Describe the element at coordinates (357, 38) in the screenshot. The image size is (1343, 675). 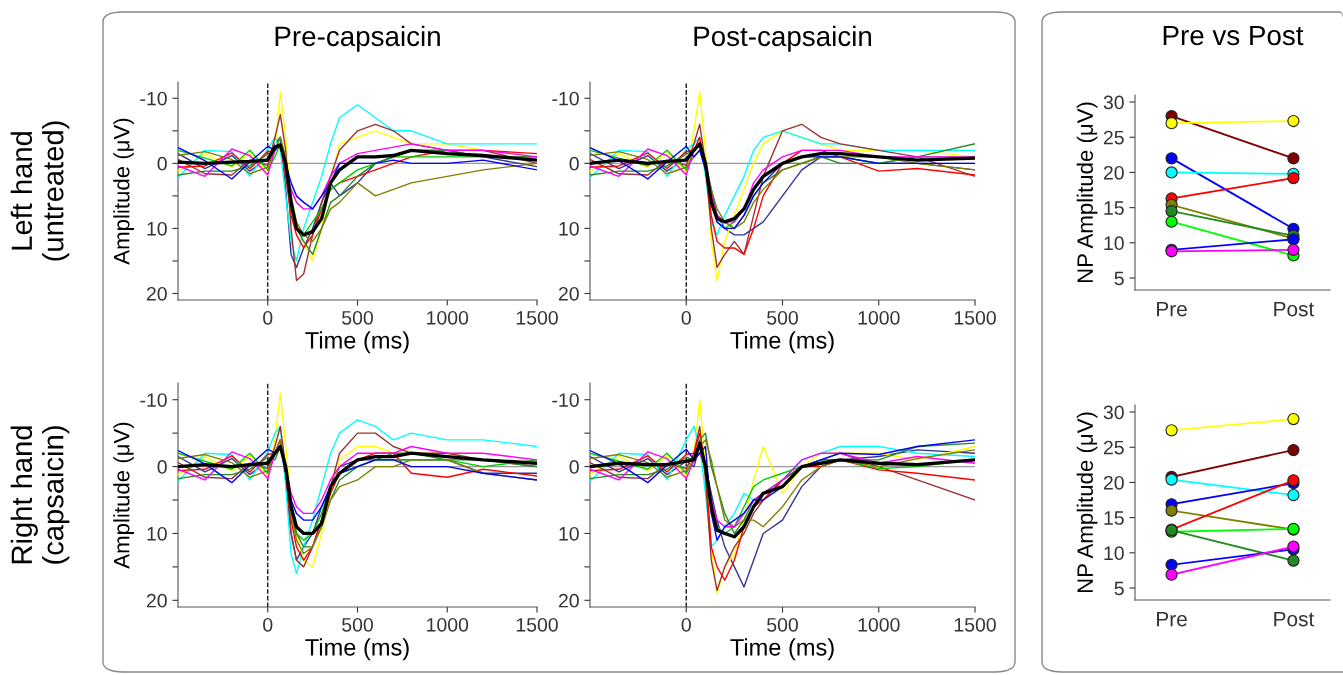
I see `chart-title: Pre-capsaicin` at that location.